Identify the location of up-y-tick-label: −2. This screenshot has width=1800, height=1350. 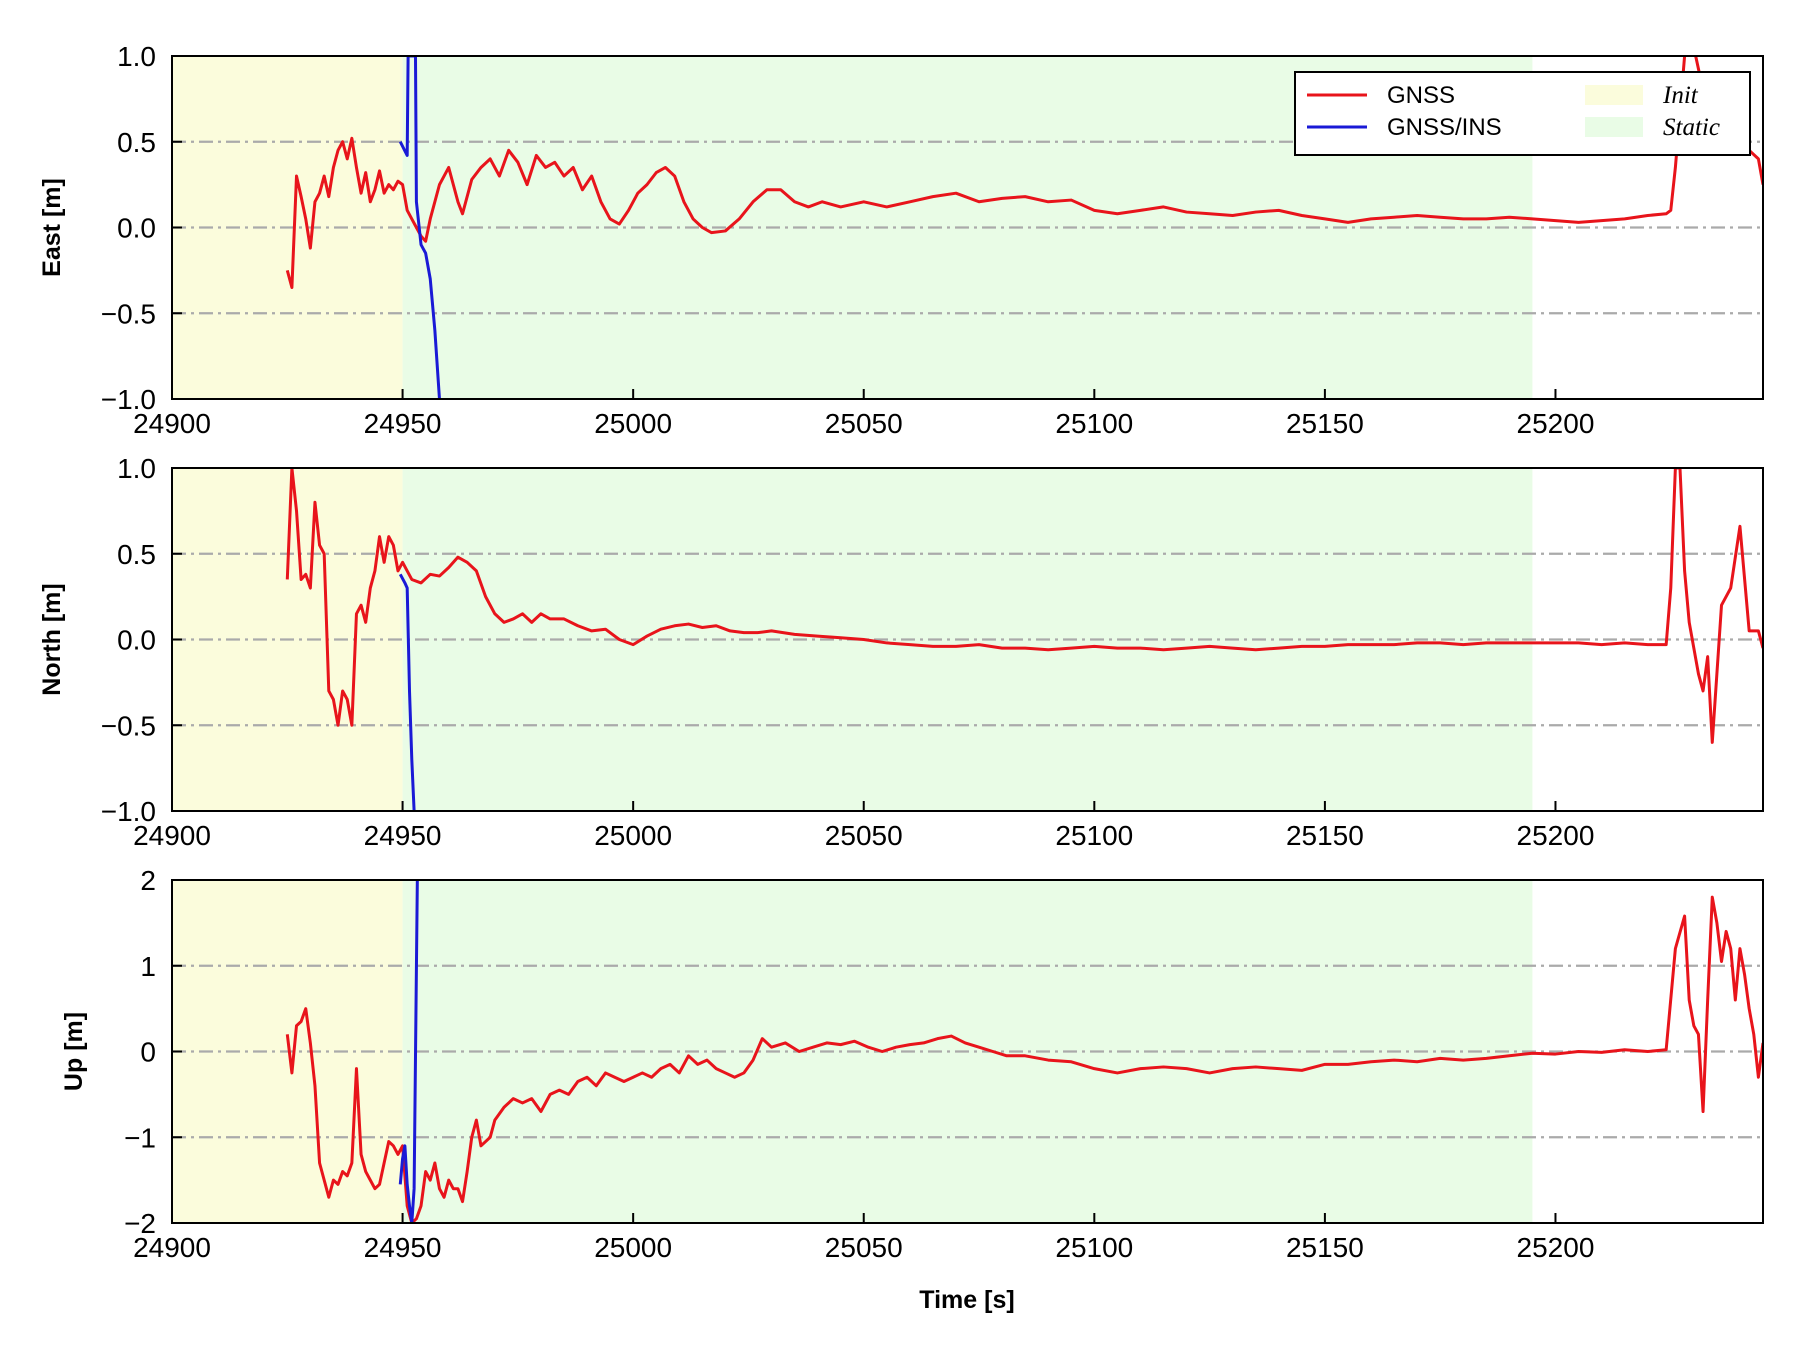
(140, 1223).